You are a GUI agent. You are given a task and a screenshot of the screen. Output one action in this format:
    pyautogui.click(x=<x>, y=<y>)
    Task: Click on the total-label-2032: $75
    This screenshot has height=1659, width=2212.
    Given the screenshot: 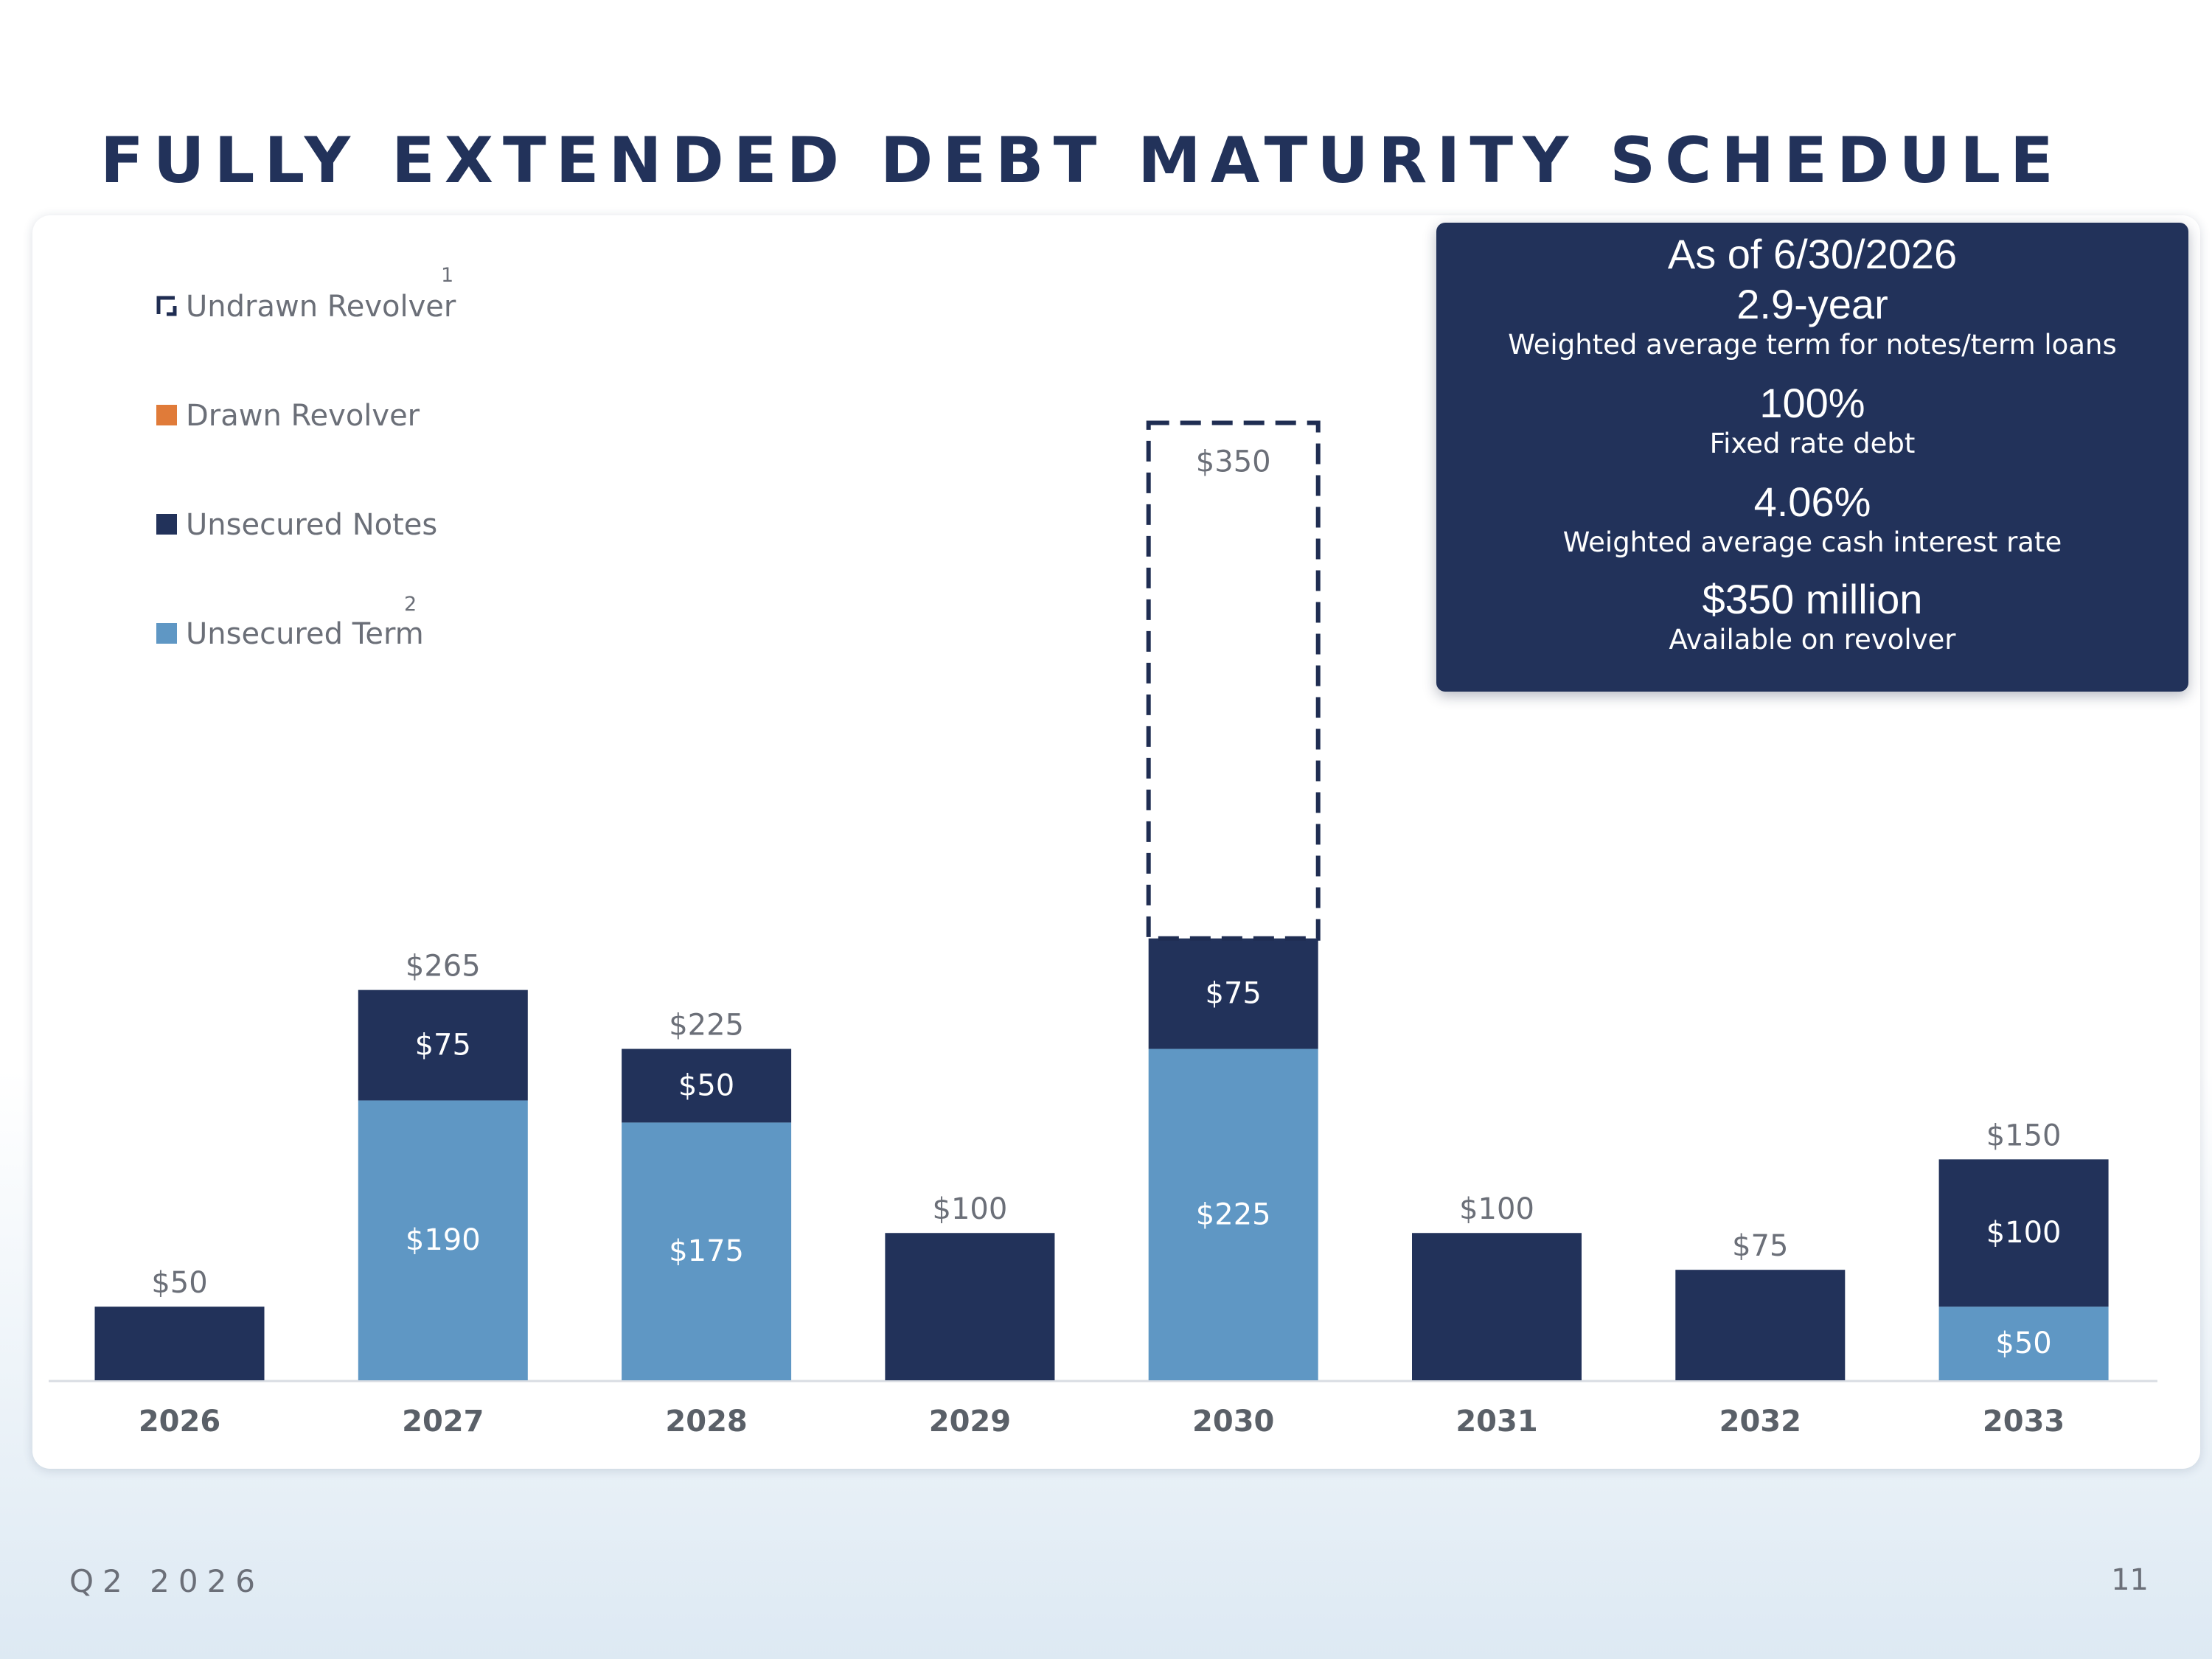 What is the action you would take?
    pyautogui.click(x=1760, y=1246)
    